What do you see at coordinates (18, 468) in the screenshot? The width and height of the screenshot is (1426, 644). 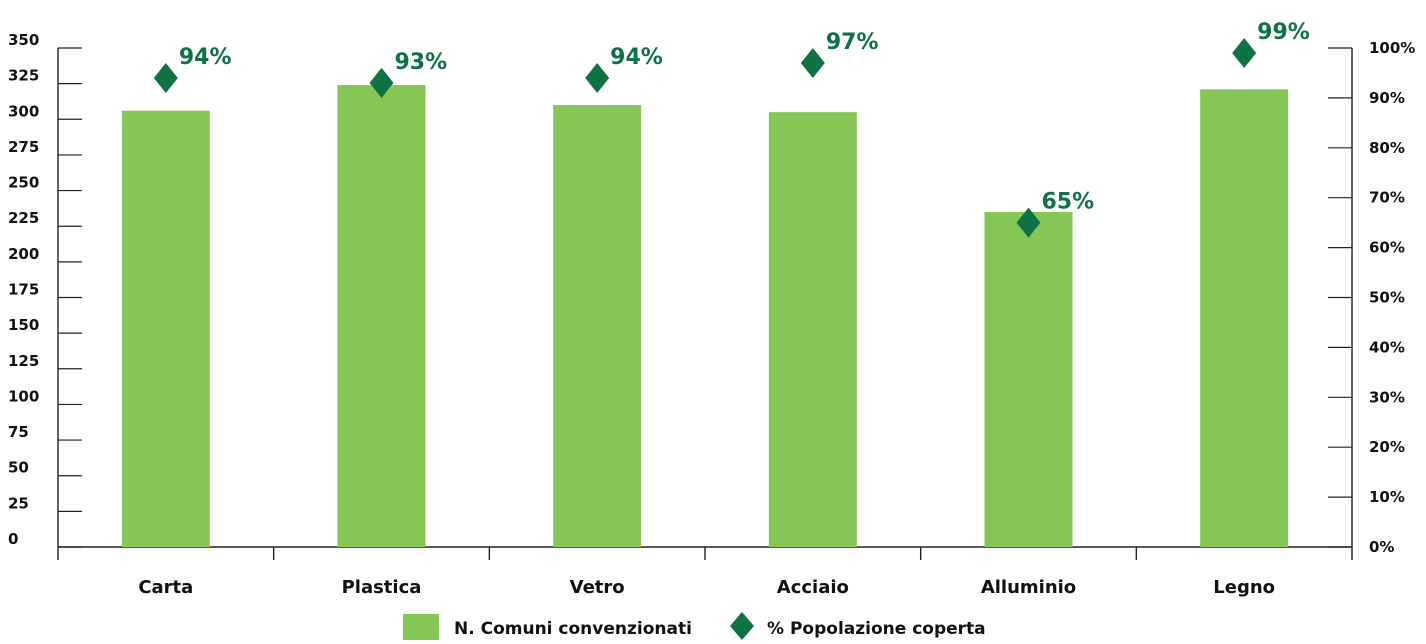 I see `left-axis-tick-label: 50` at bounding box center [18, 468].